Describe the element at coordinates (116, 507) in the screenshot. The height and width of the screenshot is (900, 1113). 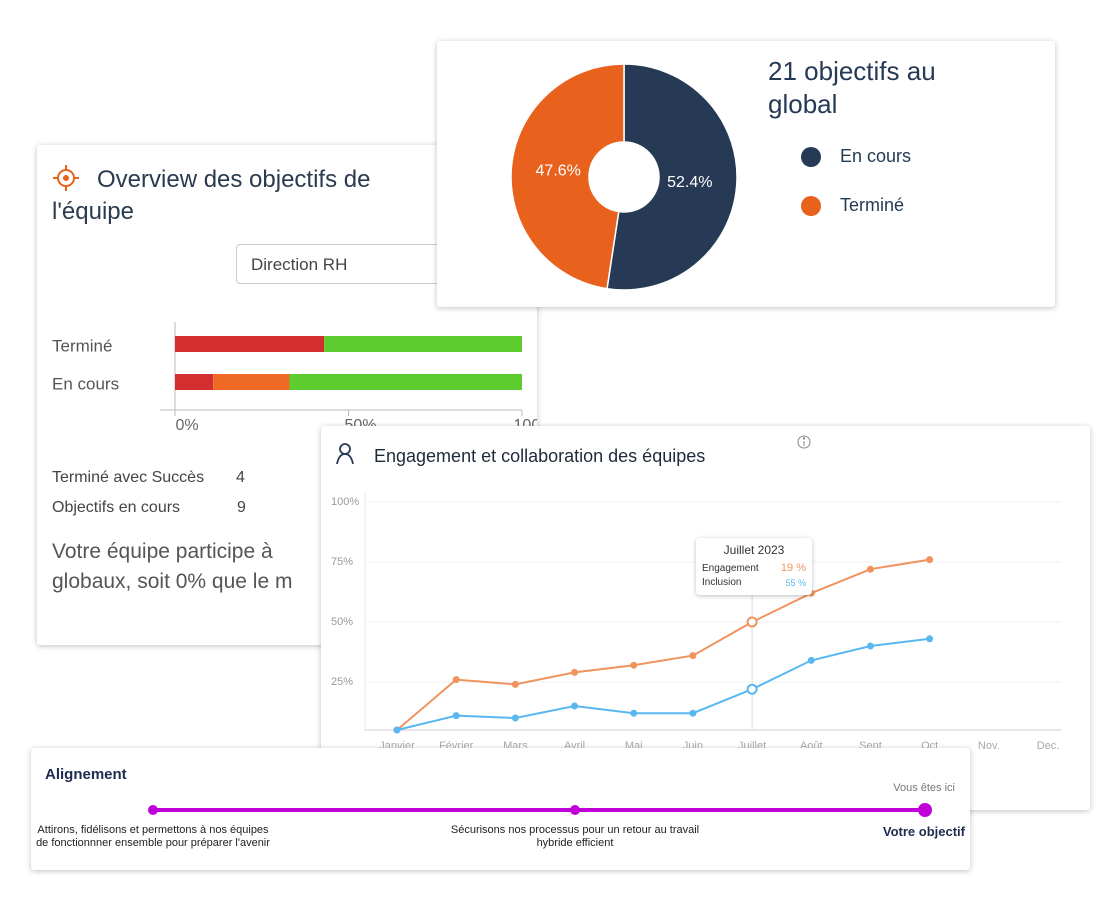
I see `stat-label: Objectifs en cours` at that location.